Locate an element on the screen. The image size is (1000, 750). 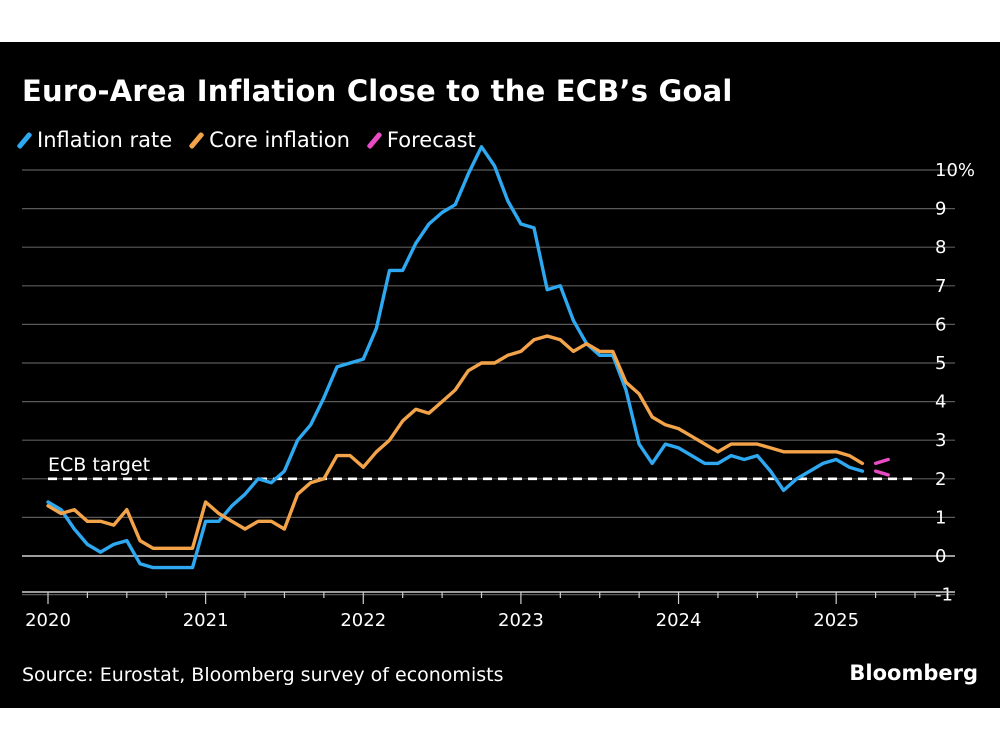
brand-logo: Bloomberg is located at coordinates (913, 673).